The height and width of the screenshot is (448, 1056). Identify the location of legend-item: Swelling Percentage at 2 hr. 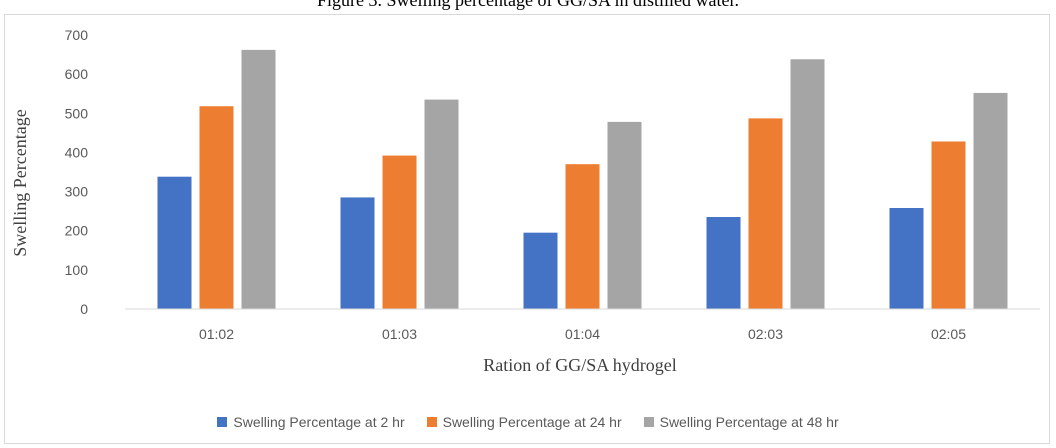
(311, 422).